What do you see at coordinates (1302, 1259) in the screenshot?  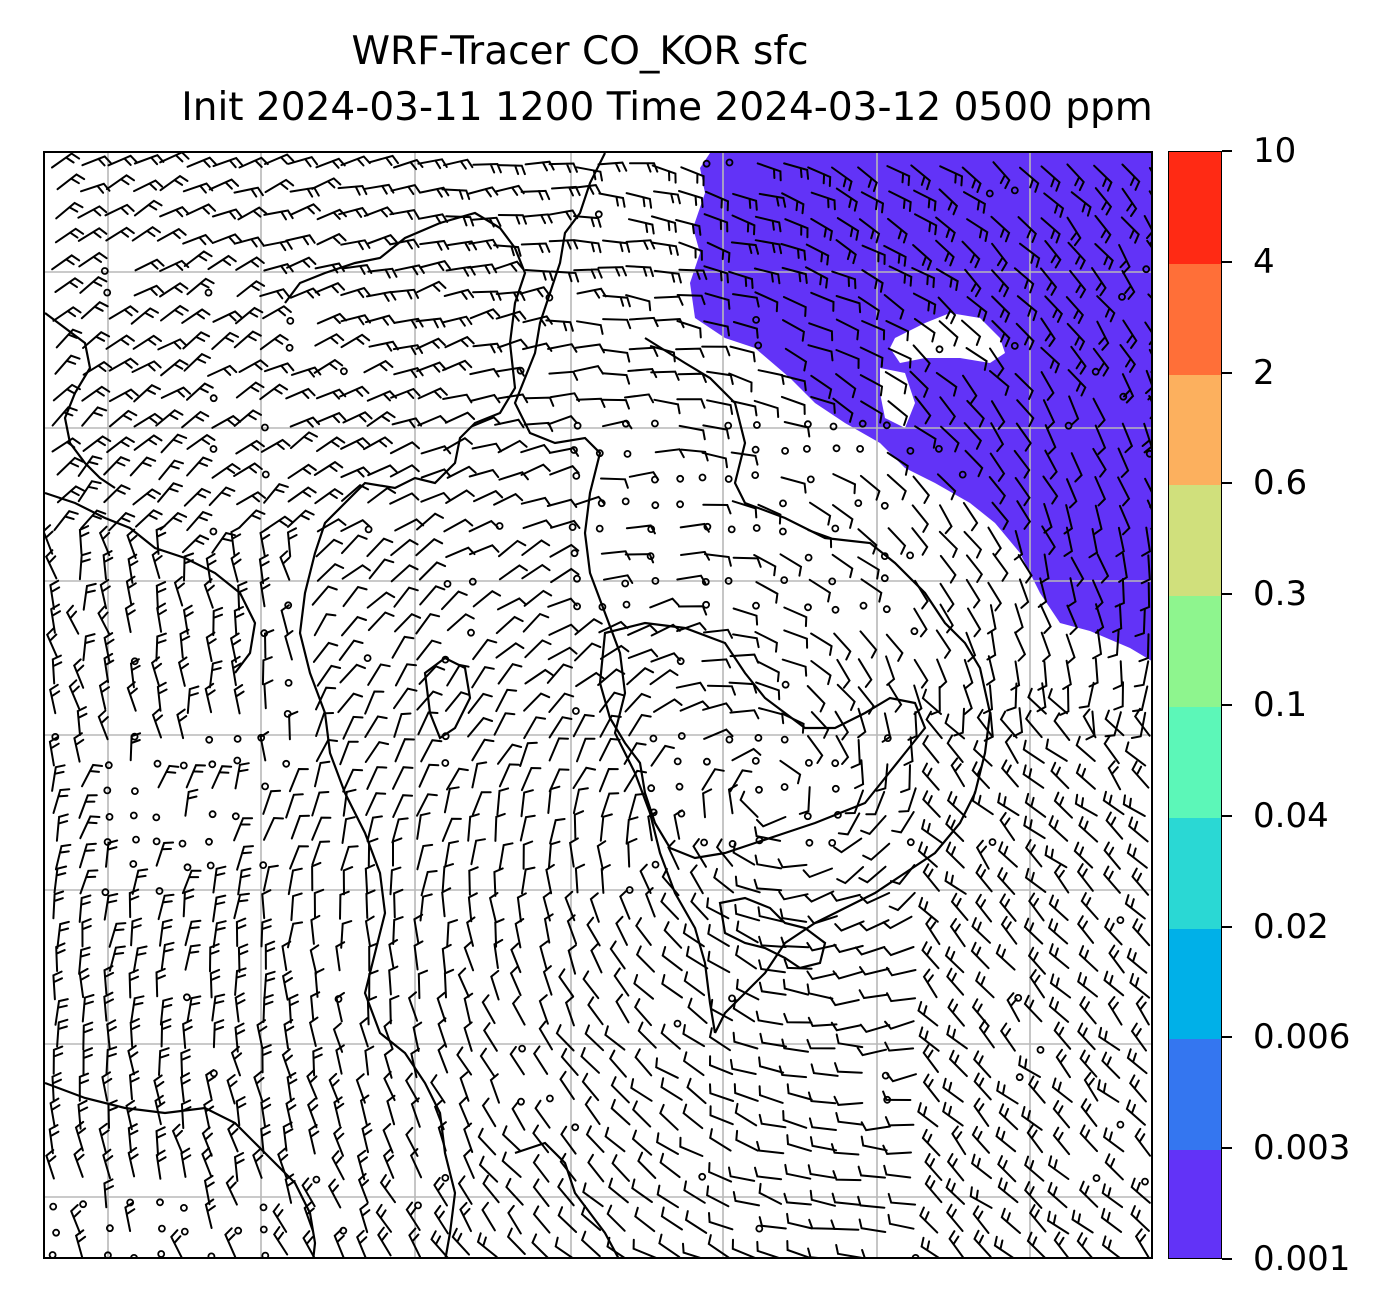 I see `colorbar-tick-label: 0.001` at bounding box center [1302, 1259].